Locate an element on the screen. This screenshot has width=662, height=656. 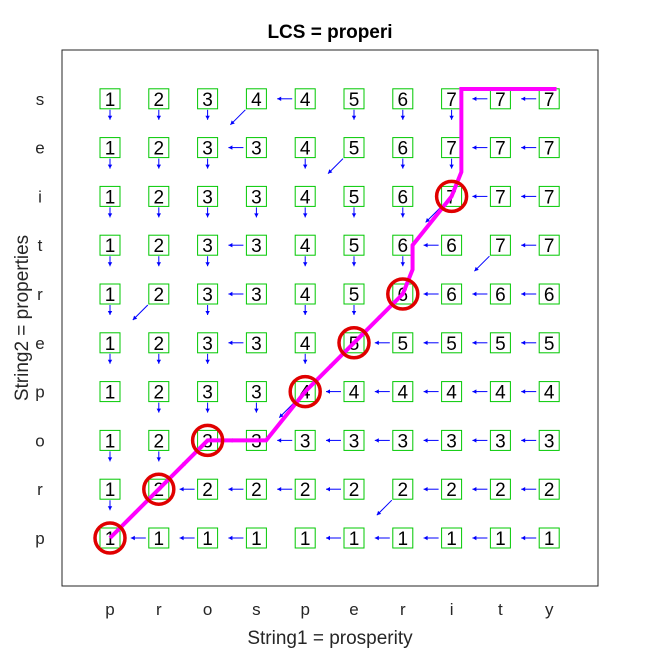
dp-cell: 6 is located at coordinates (403, 196).